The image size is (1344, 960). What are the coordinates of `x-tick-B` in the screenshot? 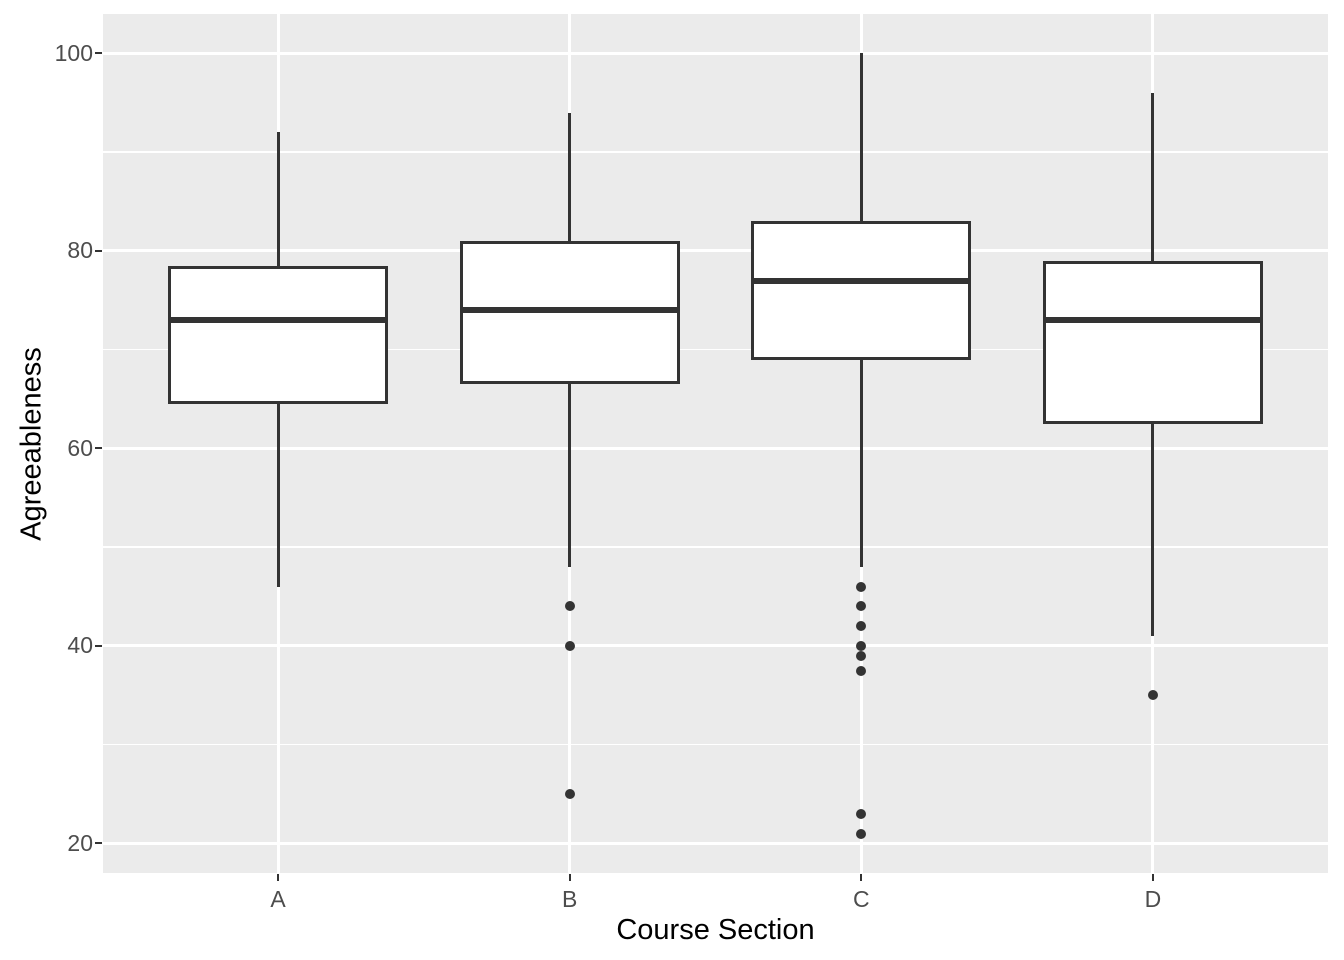 It's located at (569, 877).